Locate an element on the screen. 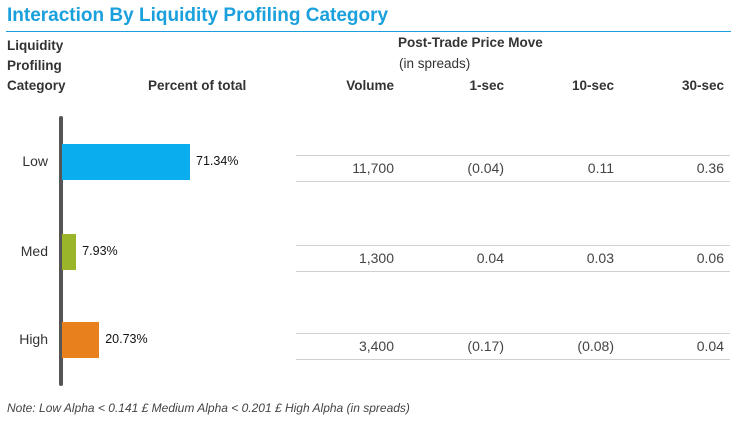 This screenshot has height=431, width=744. table-cell-high-s1: (0.17) is located at coordinates (485, 346).